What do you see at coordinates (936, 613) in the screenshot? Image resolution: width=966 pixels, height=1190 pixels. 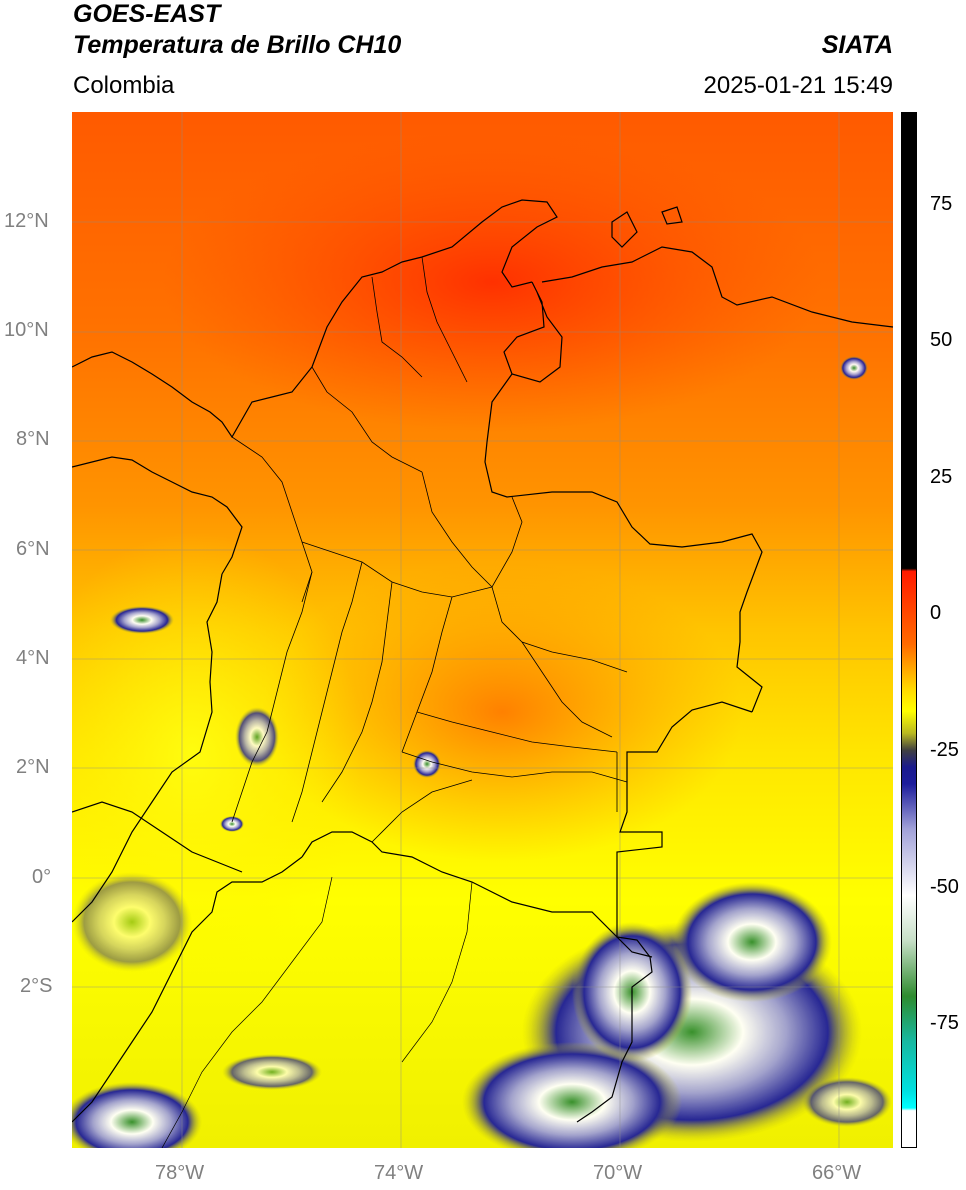 I see `colorbar-tick-0: 0` at bounding box center [936, 613].